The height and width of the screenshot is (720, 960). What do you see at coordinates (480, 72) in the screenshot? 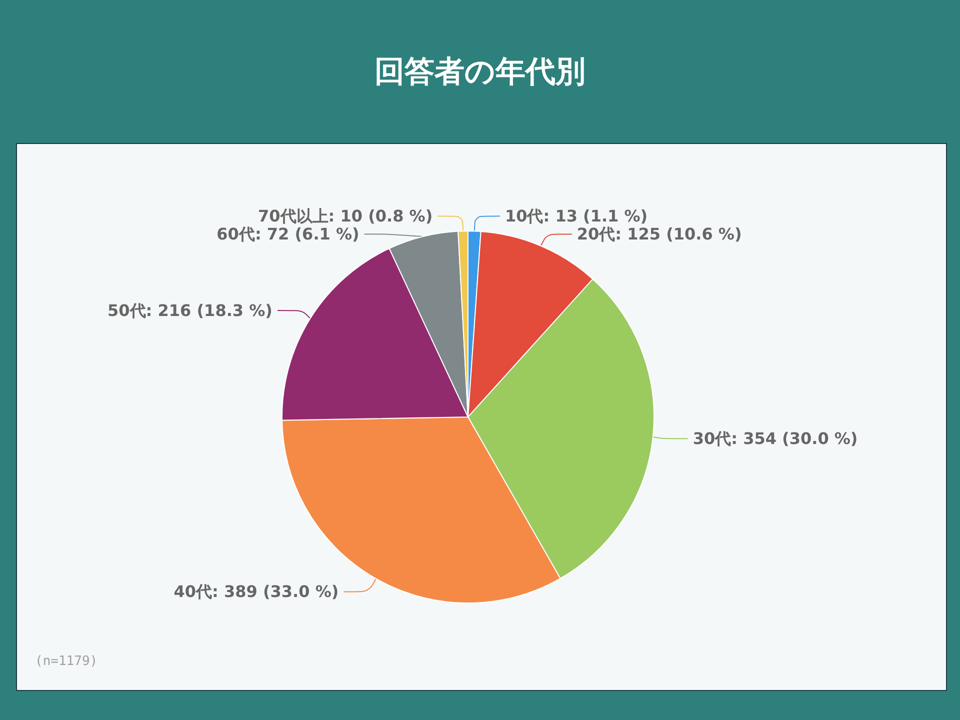
I see `chart-title: 回答者の年代別` at bounding box center [480, 72].